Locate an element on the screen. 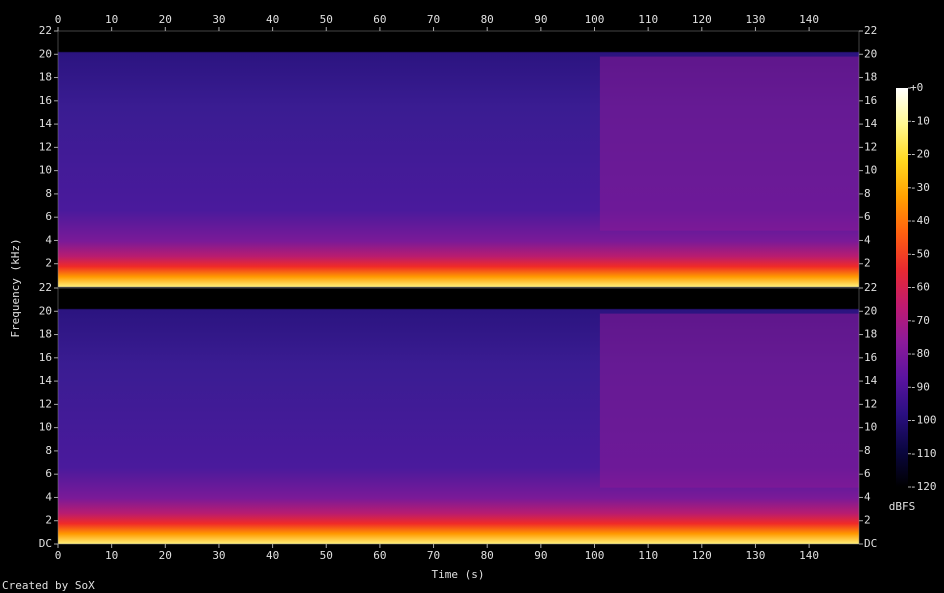  colorbar-tick-label: -90 is located at coordinates (920, 386).